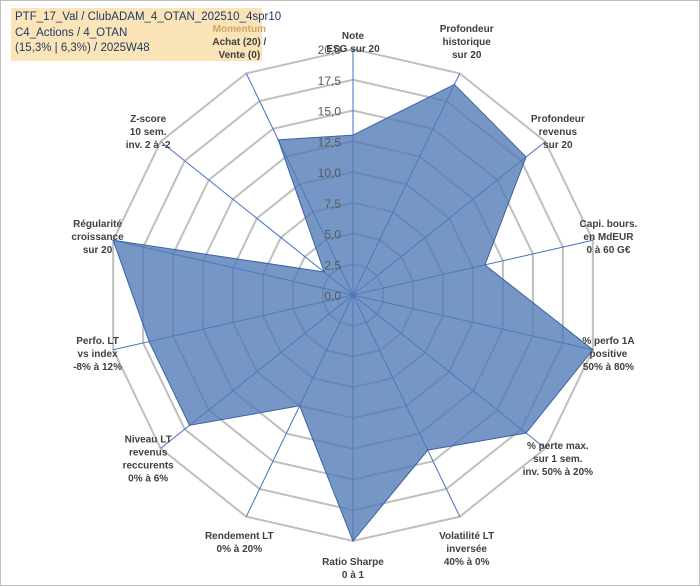 The width and height of the screenshot is (700, 586). Describe the element at coordinates (332, 204) in the screenshot. I see `tick-label: 7,5` at that location.